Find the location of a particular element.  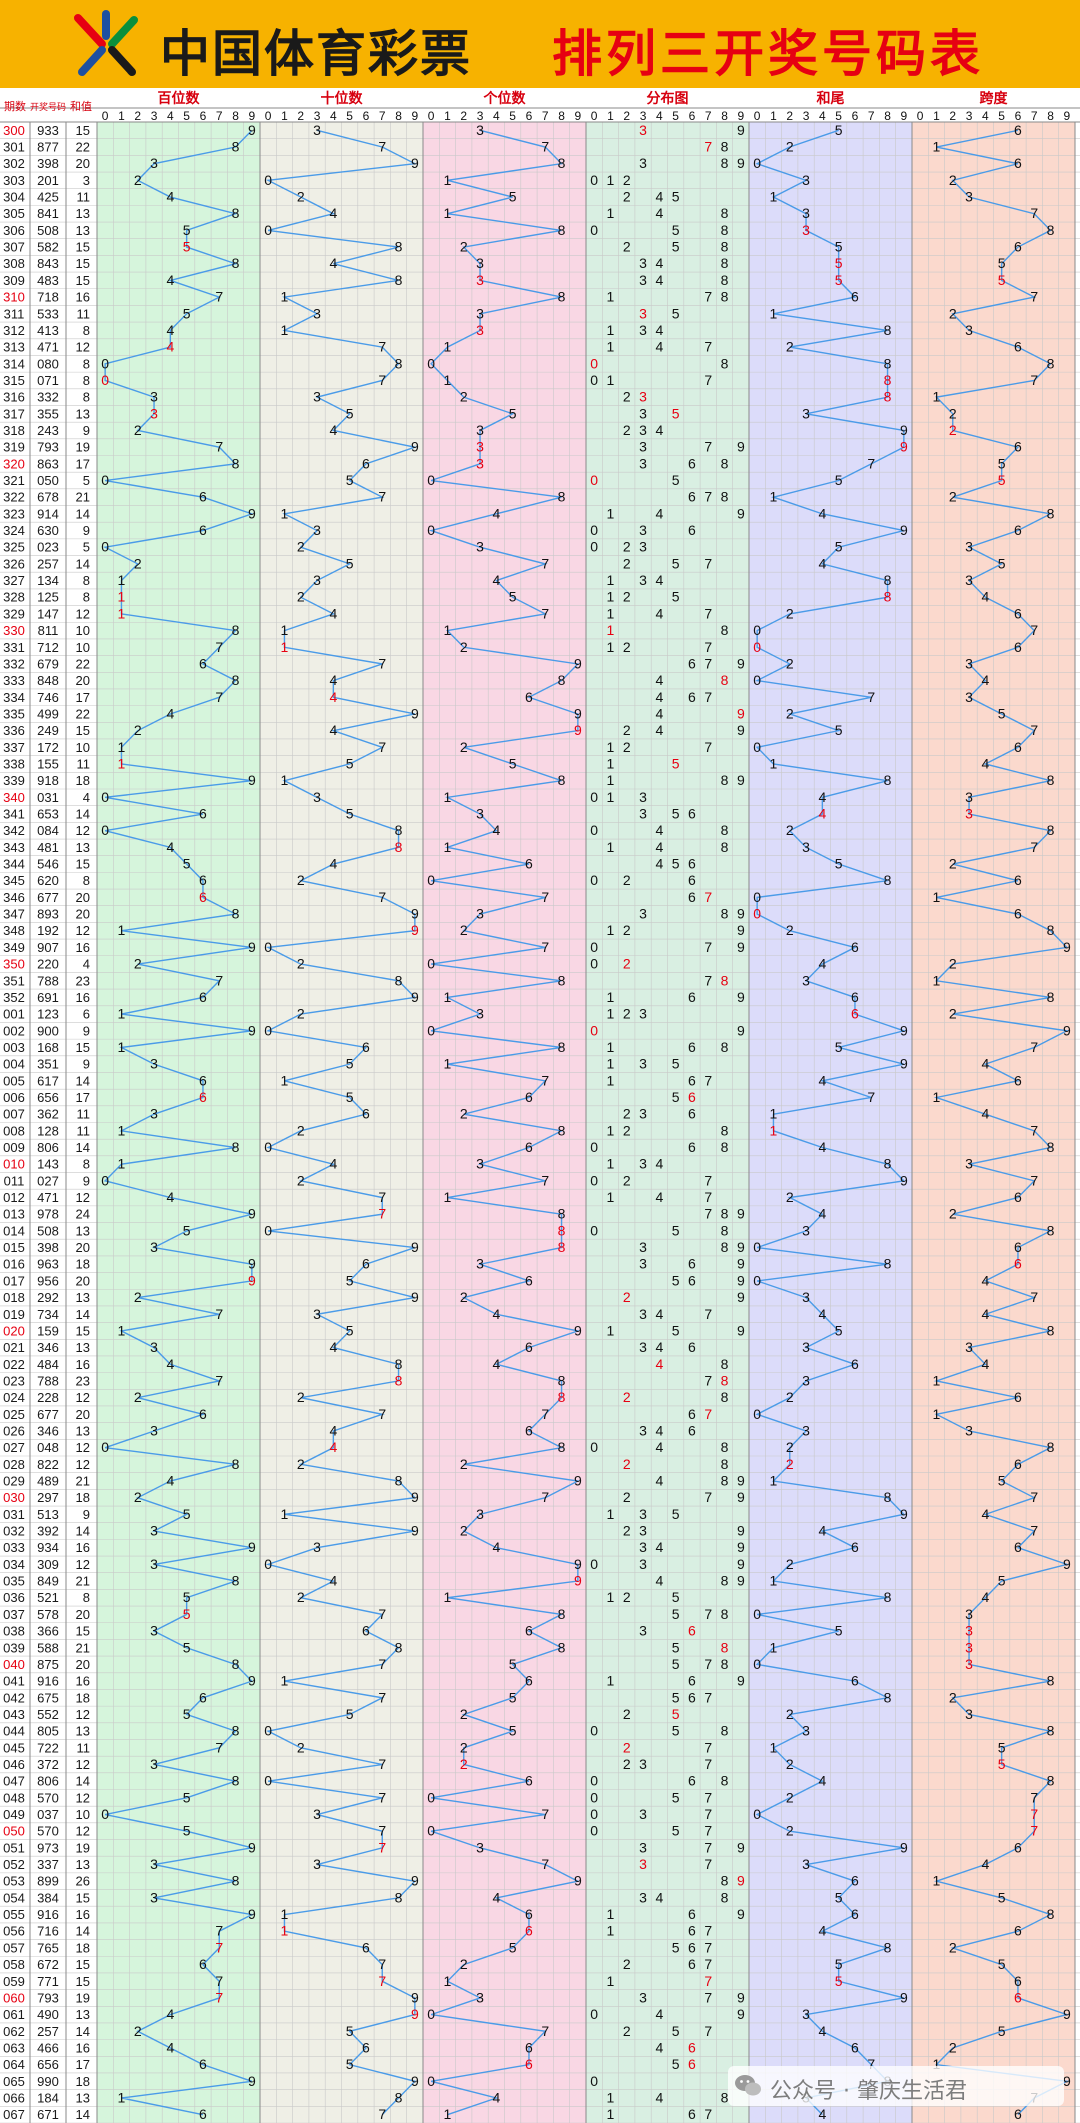

issue-cell: 041 is located at coordinates (14, 1681).